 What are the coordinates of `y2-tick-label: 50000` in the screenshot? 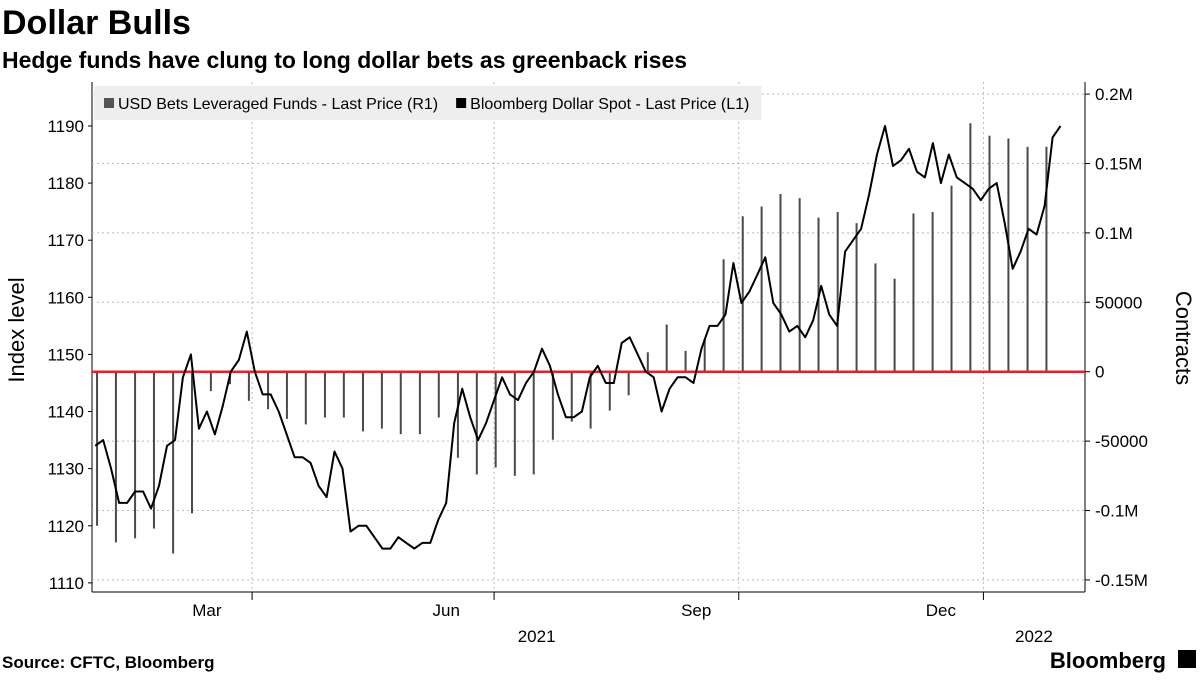 It's located at (1118, 302).